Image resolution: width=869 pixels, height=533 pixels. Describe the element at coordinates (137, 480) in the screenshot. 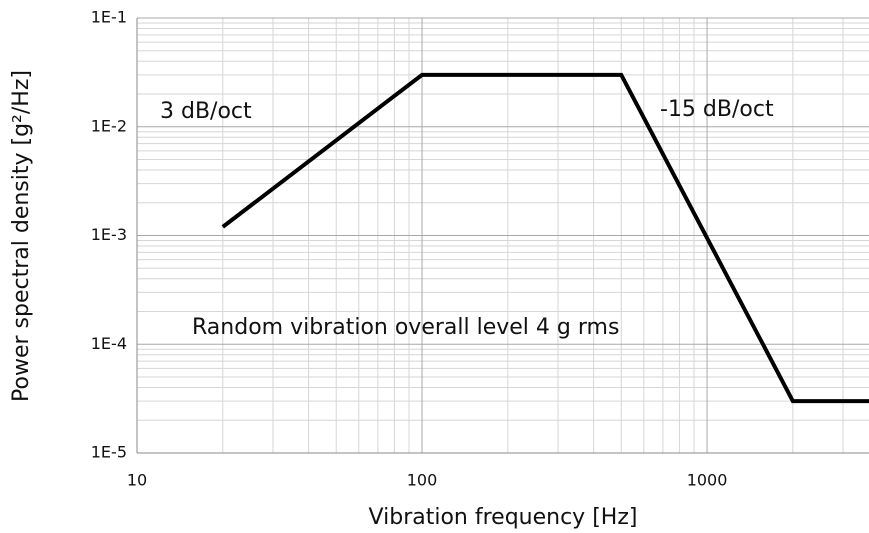

I see `x-tick-label: 10` at that location.